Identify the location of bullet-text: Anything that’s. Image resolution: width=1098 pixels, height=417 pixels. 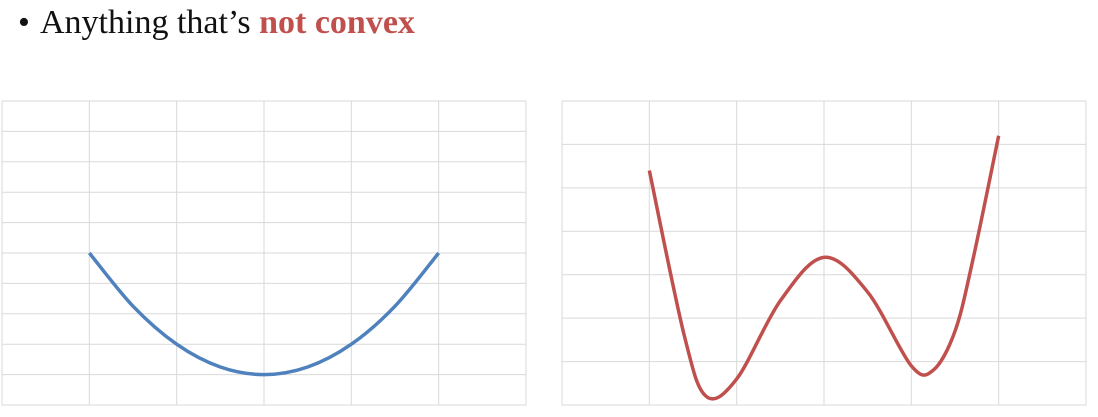
(145, 22).